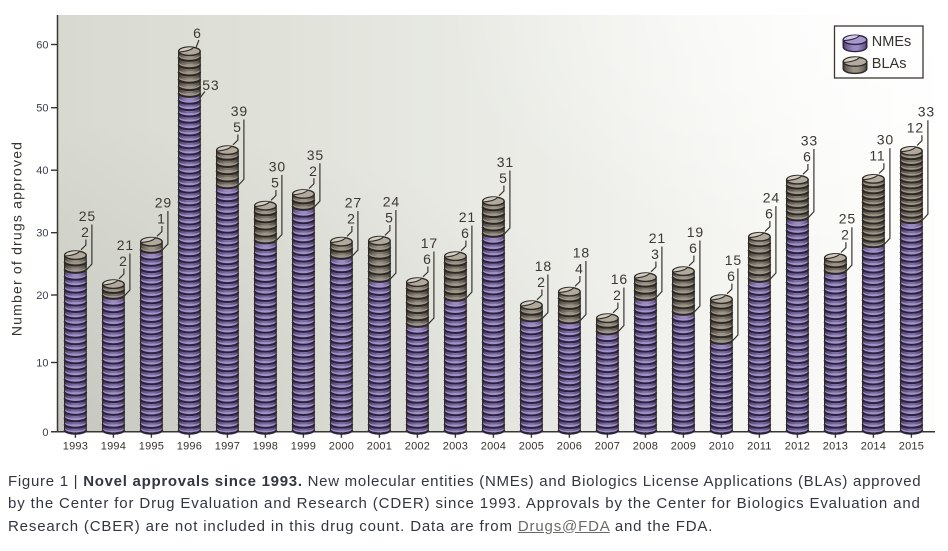 This screenshot has width=948, height=551. What do you see at coordinates (429, 243) in the screenshot?
I see `svg-text: 17` at bounding box center [429, 243].